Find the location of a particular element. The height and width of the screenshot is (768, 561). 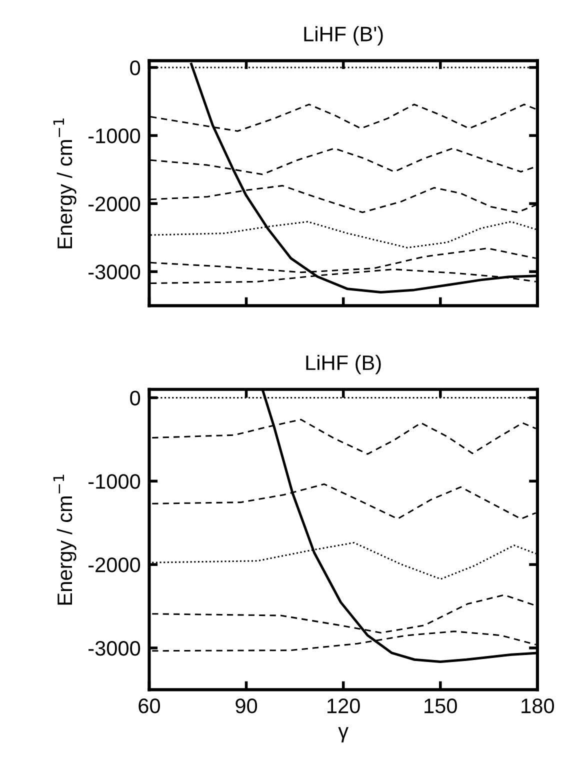

x-tick-label: 180 is located at coordinates (538, 706).